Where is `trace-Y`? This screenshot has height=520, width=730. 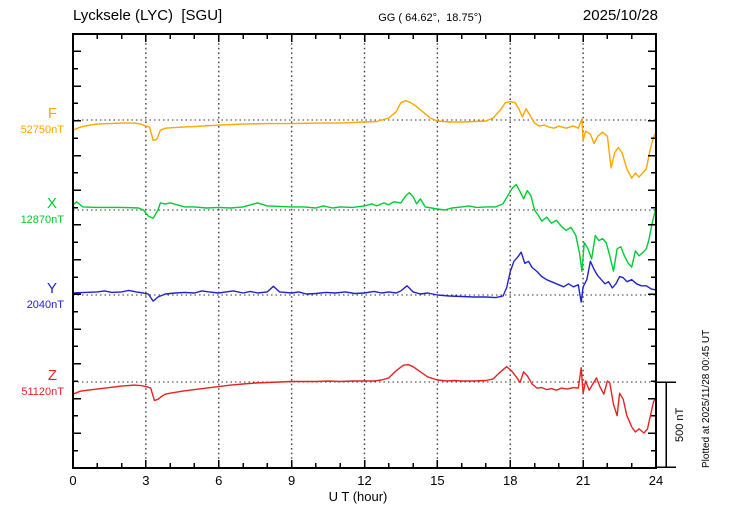
trace-Y is located at coordinates (364, 277).